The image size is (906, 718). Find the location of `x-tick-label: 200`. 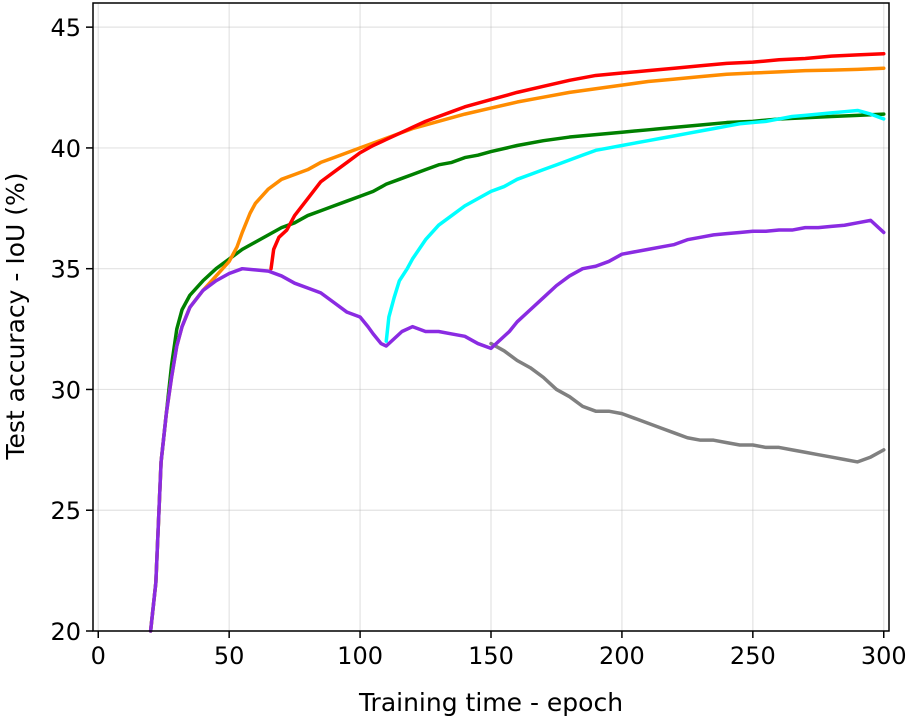

x-tick-label: 200 is located at coordinates (622, 656).